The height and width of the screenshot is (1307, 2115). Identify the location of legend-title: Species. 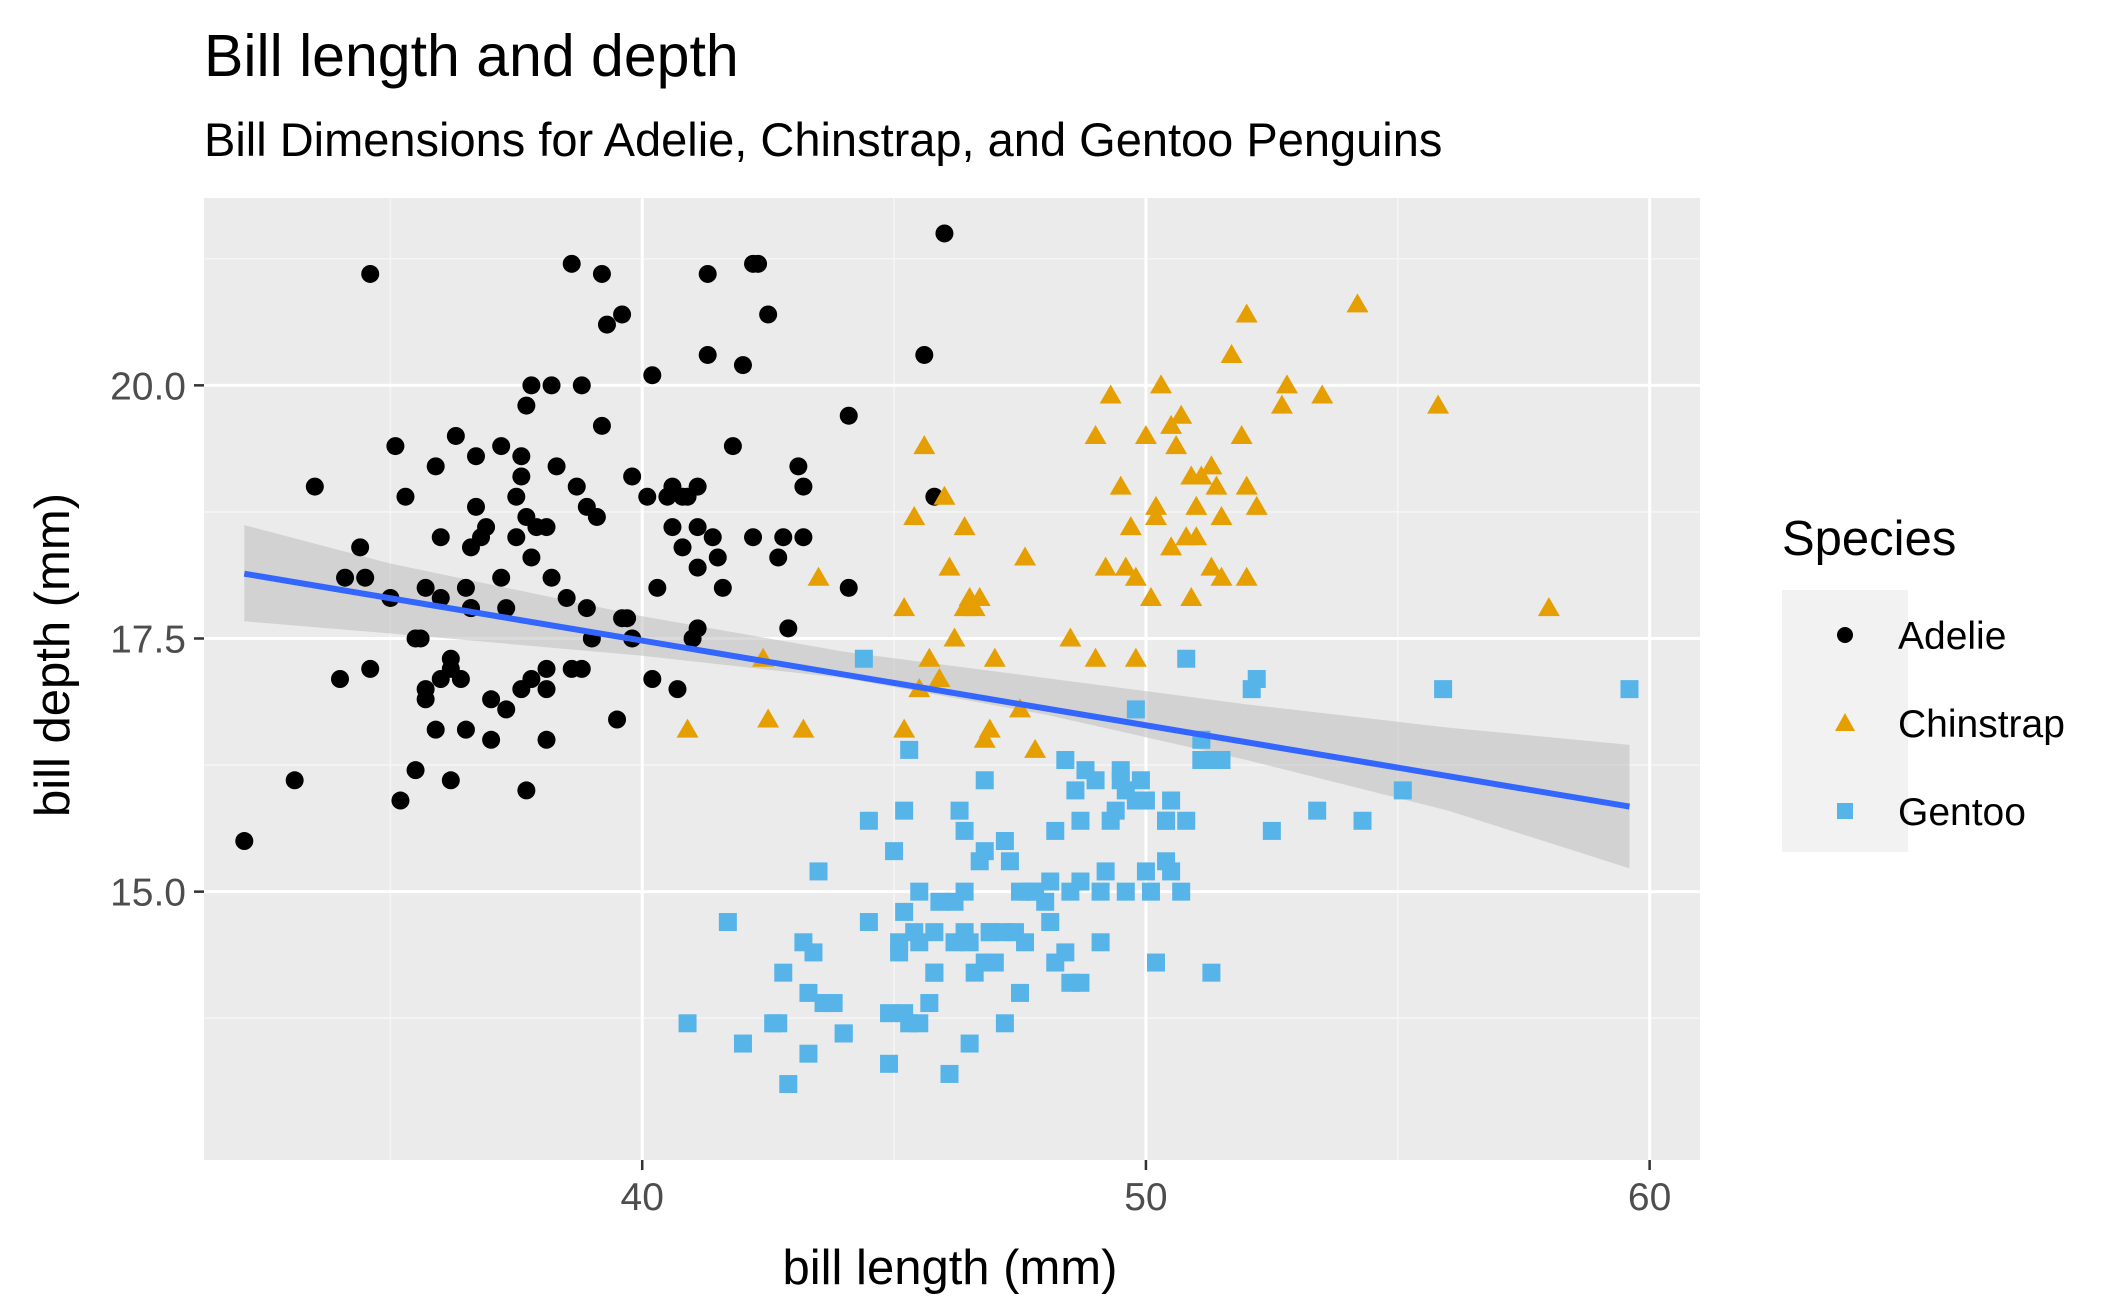
(1869, 539).